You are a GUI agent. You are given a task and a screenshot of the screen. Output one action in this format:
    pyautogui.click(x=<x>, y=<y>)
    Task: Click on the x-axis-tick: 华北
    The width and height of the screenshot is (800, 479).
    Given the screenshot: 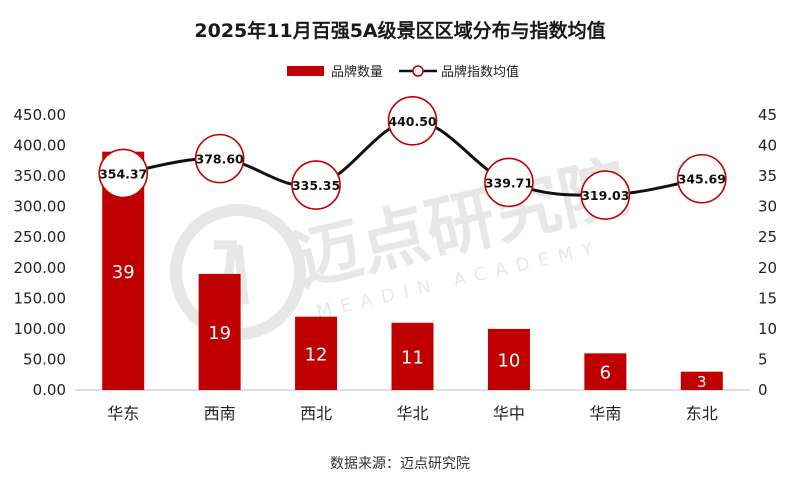 What is the action you would take?
    pyautogui.click(x=412, y=413)
    